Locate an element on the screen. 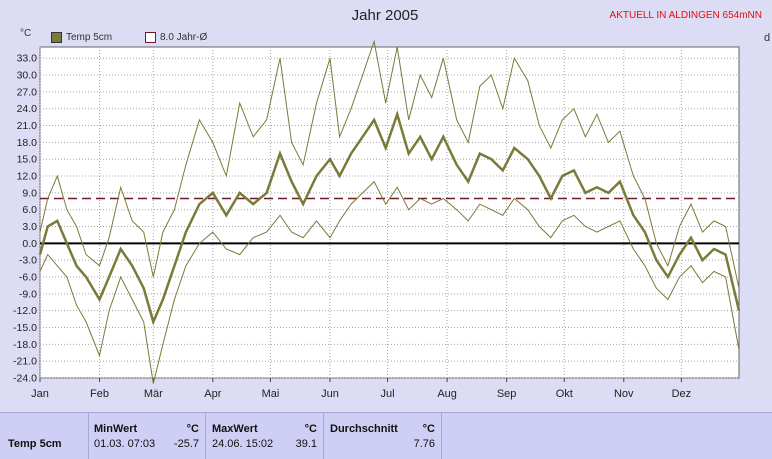  x-tick-label: Okt is located at coordinates (564, 394).